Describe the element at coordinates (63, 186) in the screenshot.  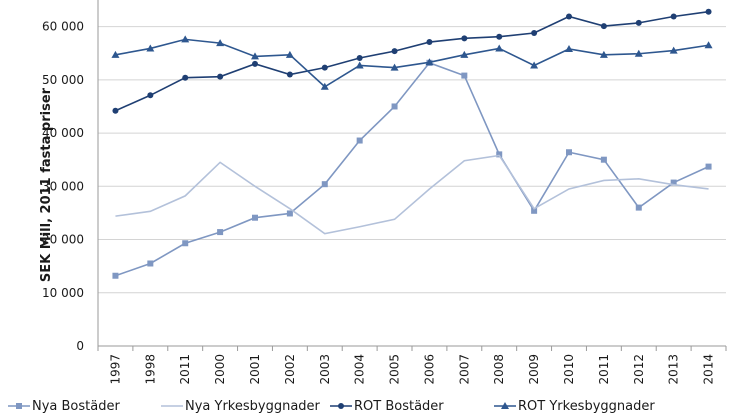
I see `y-tick-label: 30 000` at that location.